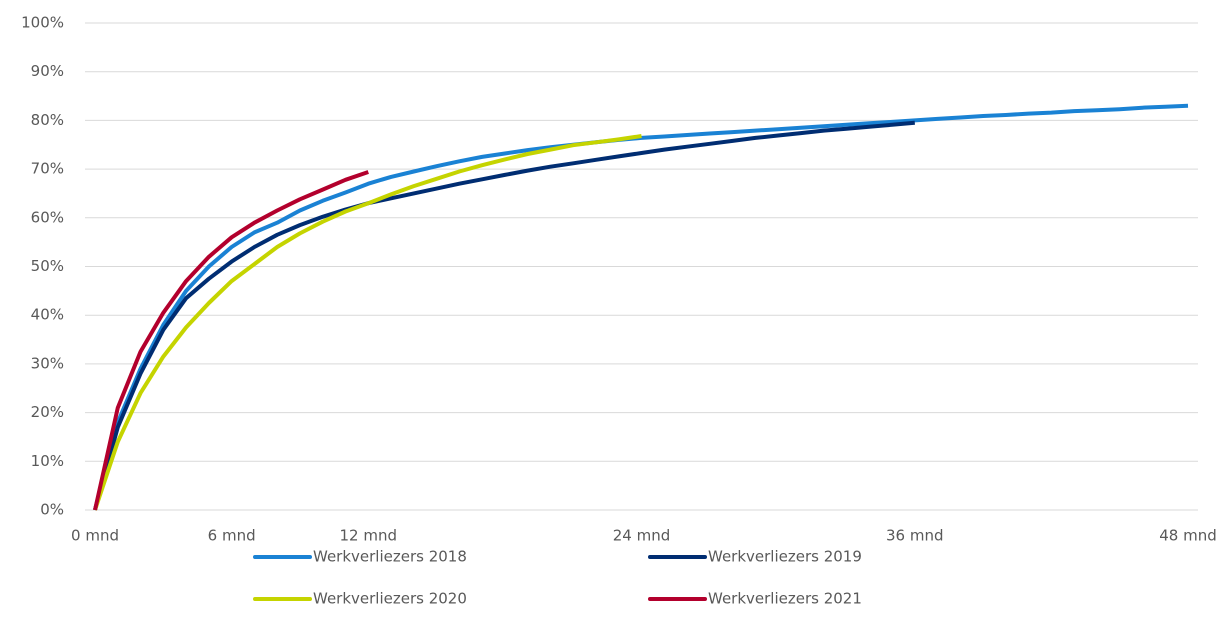 This screenshot has height=631, width=1223. I want to click on x-tick-label: 0 mnd, so click(95, 536).